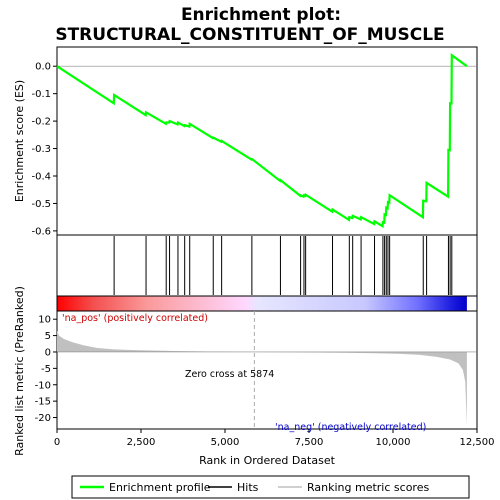 This screenshot has width=500, height=500. I want to click on metric-y-axis-label: Ranked list metric (PreRanked), so click(19, 371).